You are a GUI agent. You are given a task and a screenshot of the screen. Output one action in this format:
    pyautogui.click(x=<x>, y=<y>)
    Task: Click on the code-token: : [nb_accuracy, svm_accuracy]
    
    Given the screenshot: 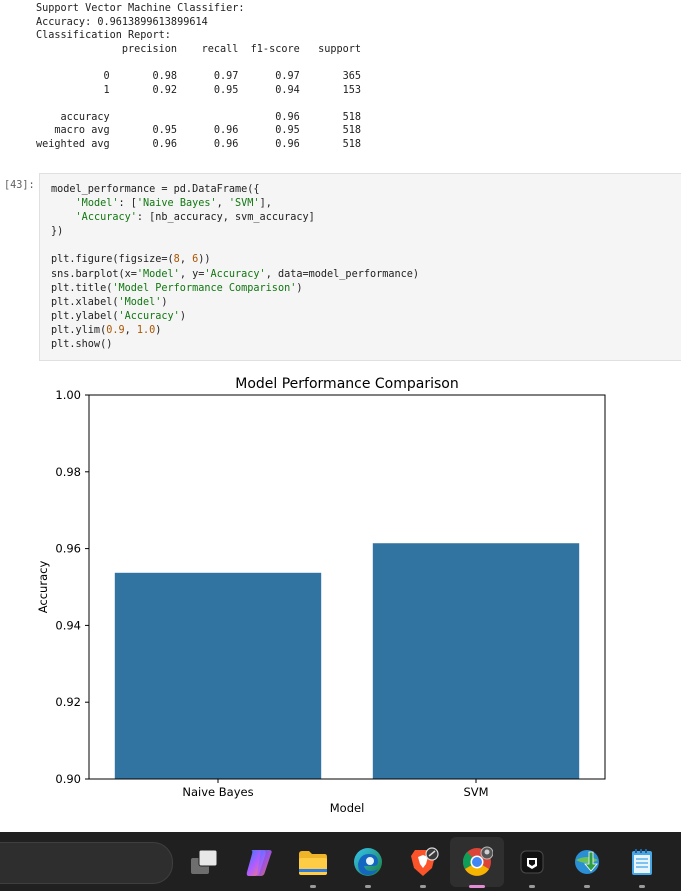 What is the action you would take?
    pyautogui.click(x=225, y=218)
    